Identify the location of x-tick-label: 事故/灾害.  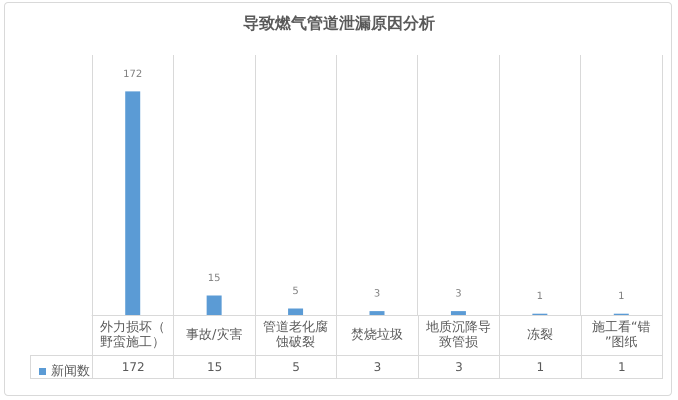
(214, 334).